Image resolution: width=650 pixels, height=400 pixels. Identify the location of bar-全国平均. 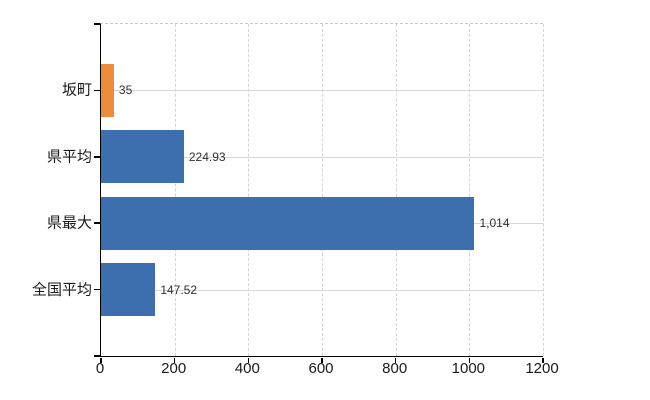
(128, 290).